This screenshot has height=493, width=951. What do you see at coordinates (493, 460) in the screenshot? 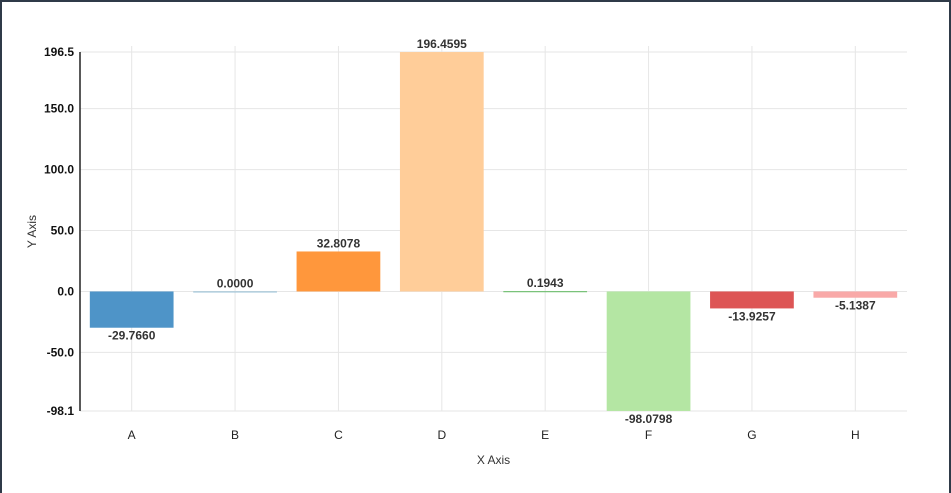
I see `x-axis-title: X Axis` at bounding box center [493, 460].